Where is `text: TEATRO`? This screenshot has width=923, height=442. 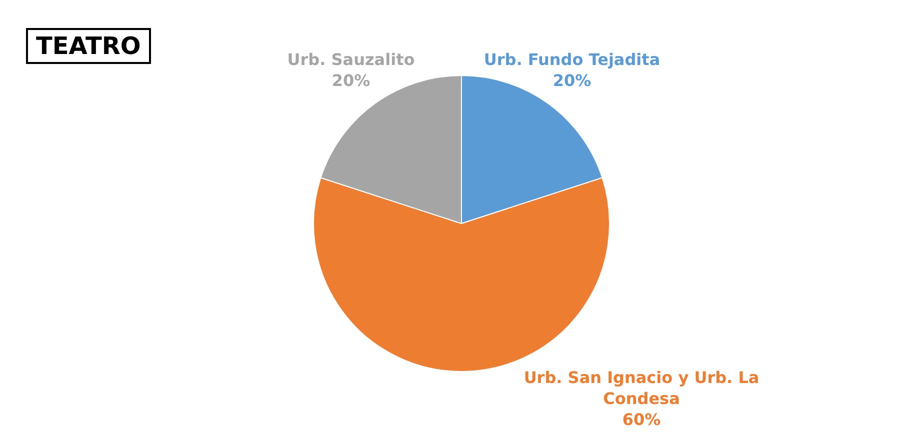
text: TEATRO is located at coordinates (88, 46).